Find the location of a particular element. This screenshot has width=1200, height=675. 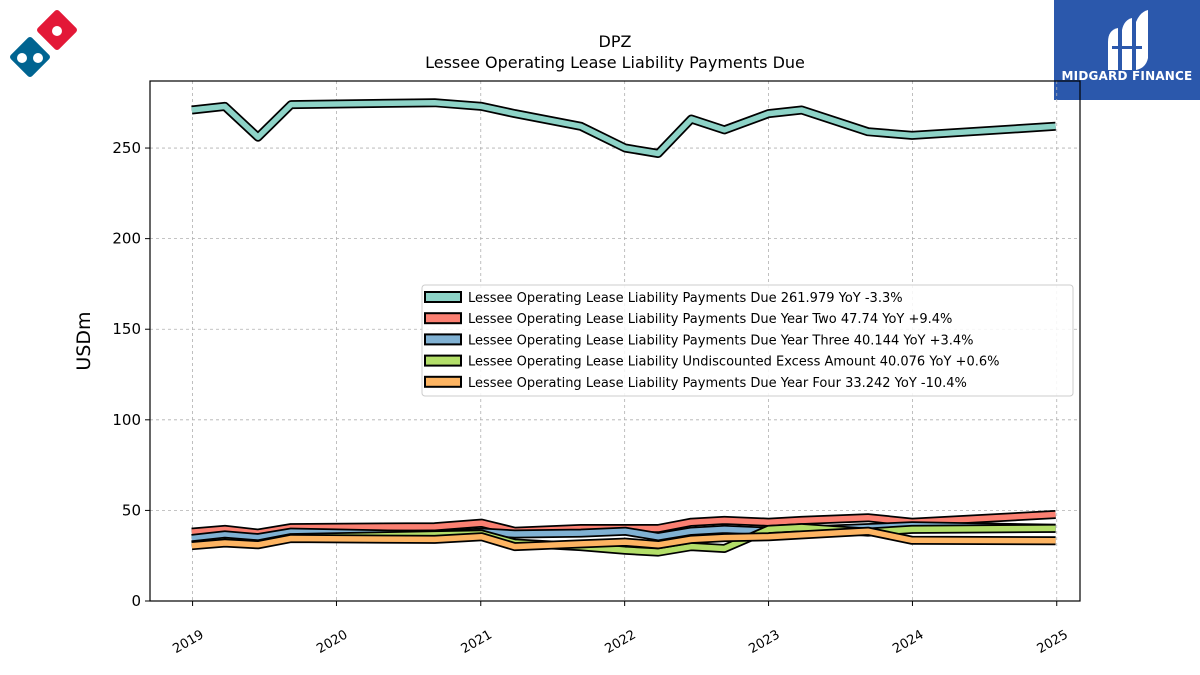

y-tick-label: 200 is located at coordinates (126, 239).